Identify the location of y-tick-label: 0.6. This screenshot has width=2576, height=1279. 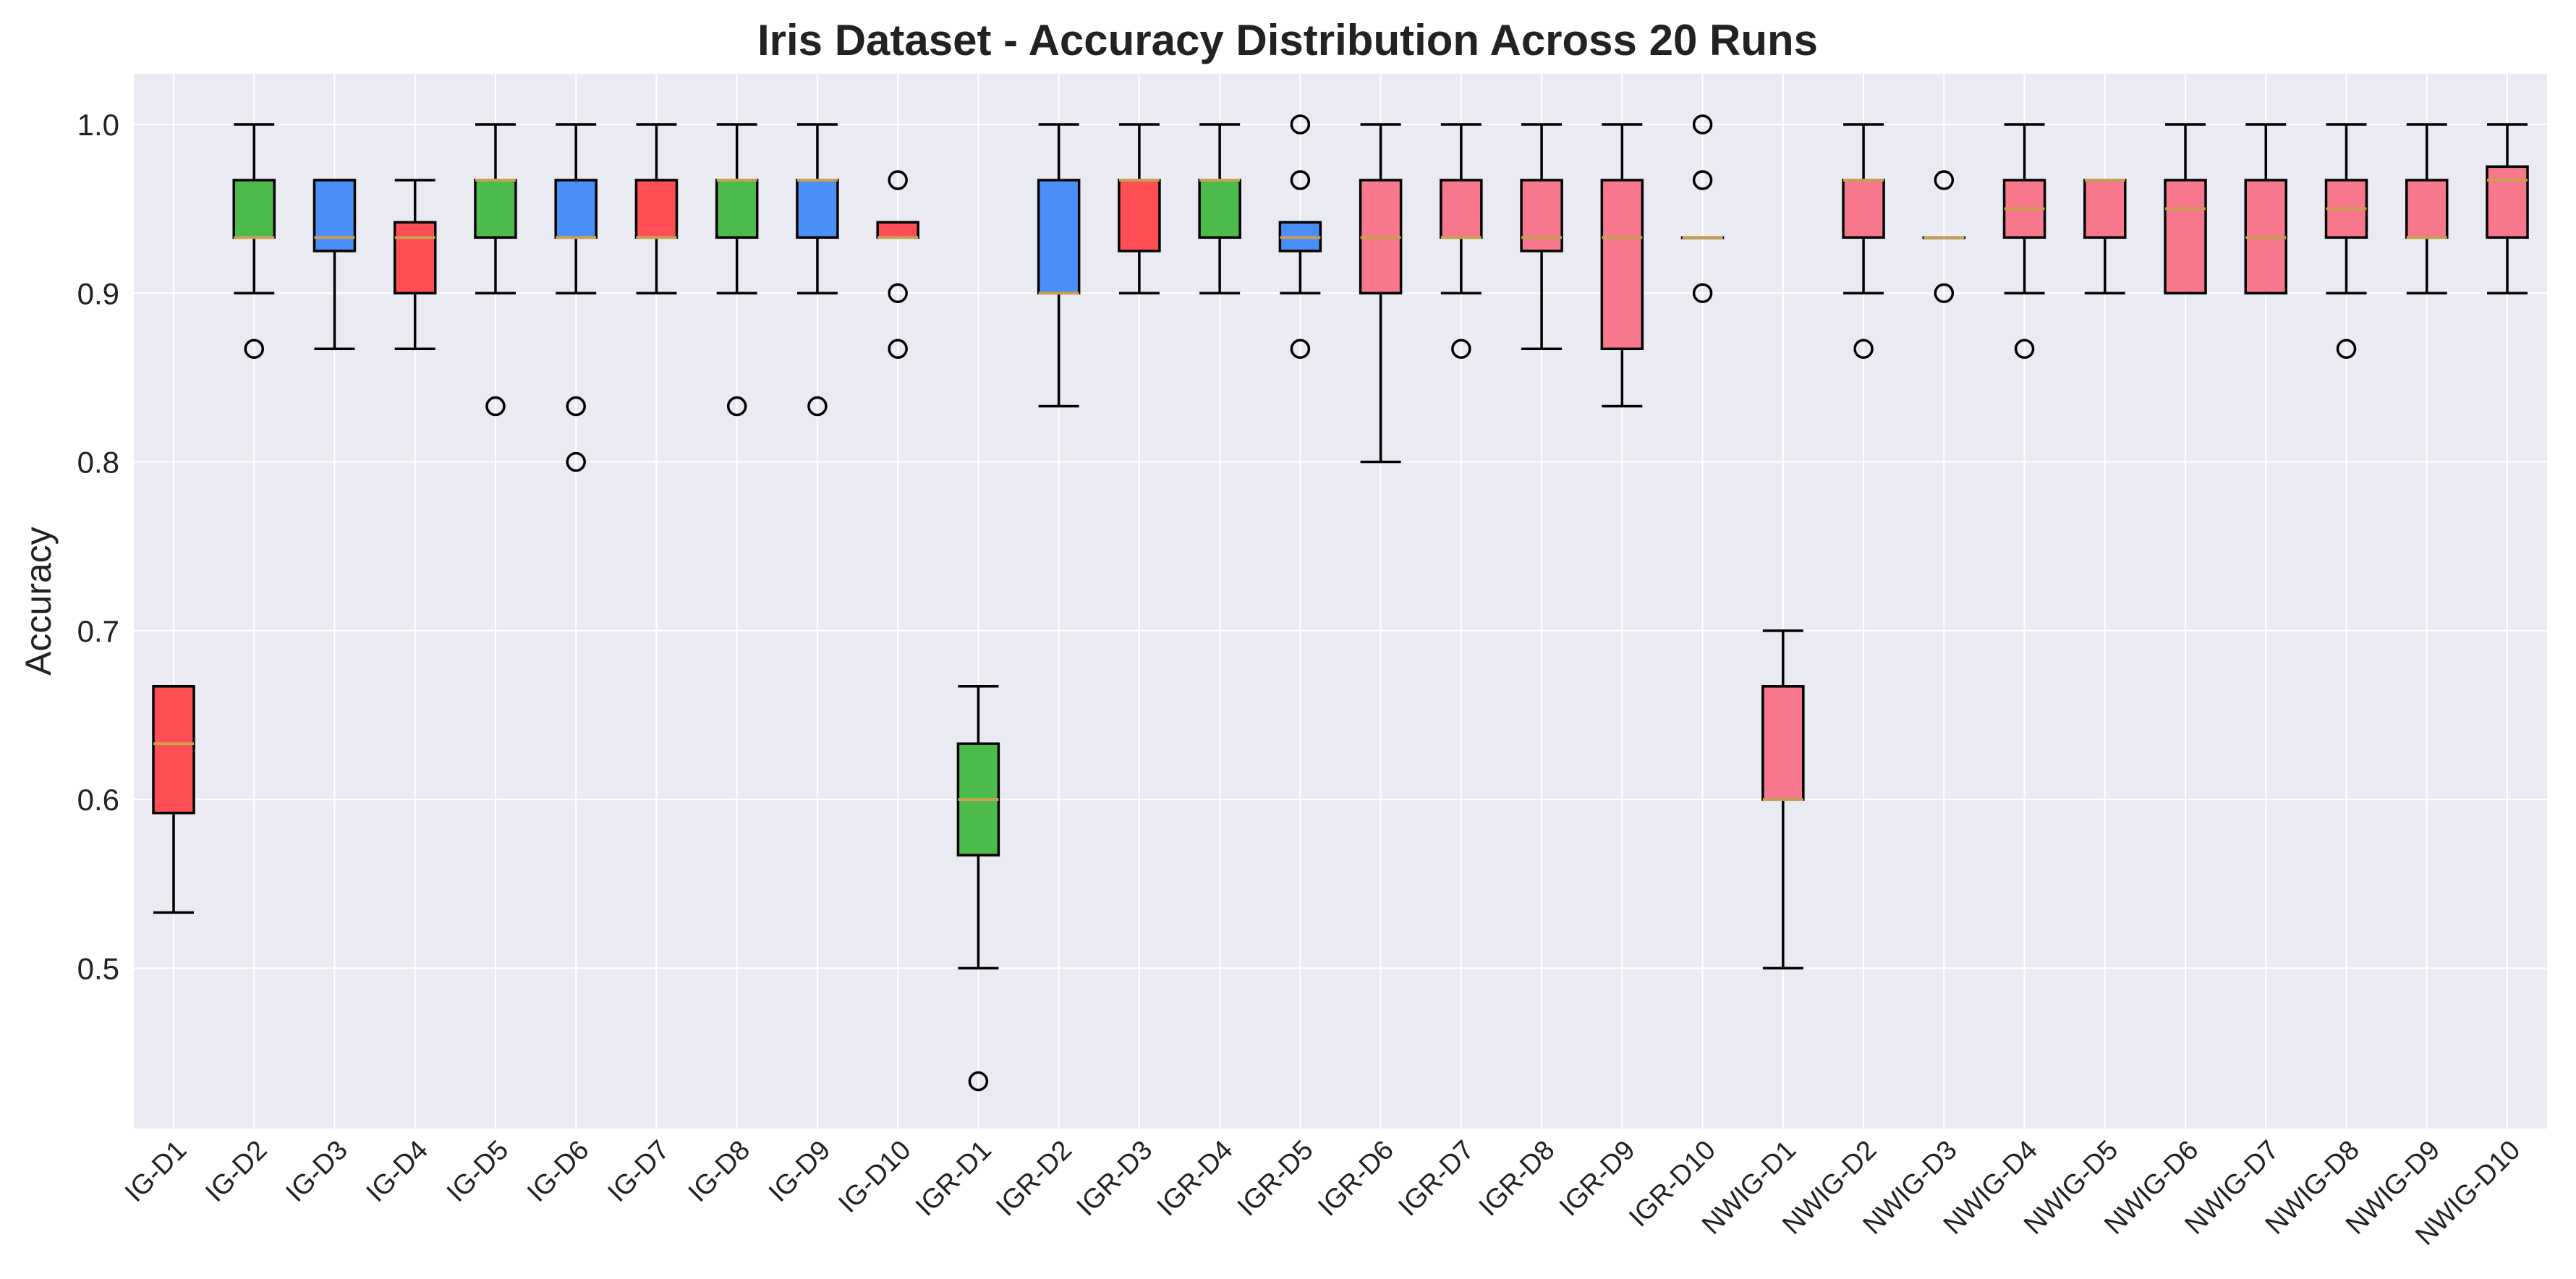
(98, 800).